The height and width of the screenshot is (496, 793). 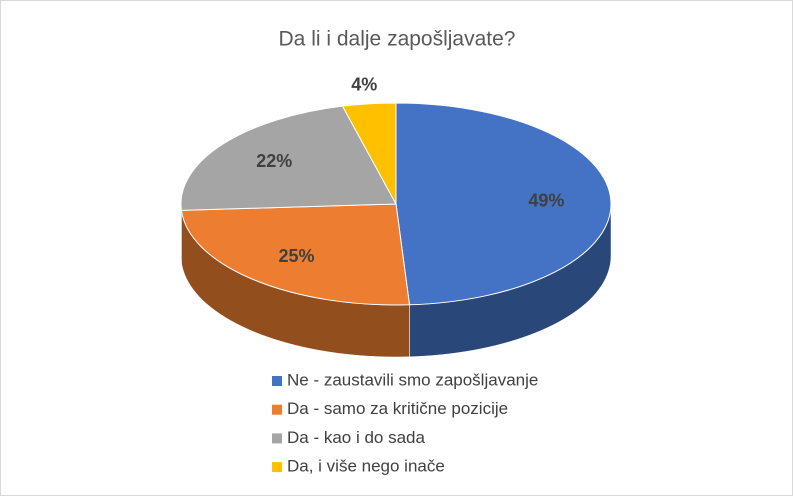 I want to click on data-label: 4%, so click(x=364, y=85).